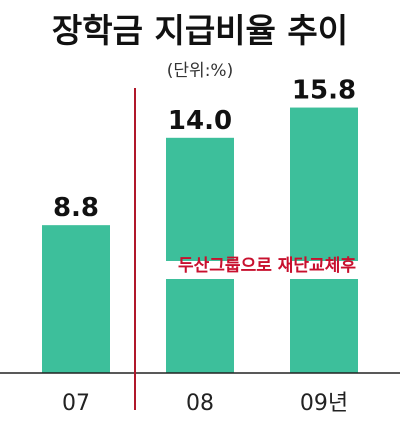 The height and width of the screenshot is (422, 400). What do you see at coordinates (324, 91) in the screenshot?
I see `value-label-2: 15.8` at bounding box center [324, 91].